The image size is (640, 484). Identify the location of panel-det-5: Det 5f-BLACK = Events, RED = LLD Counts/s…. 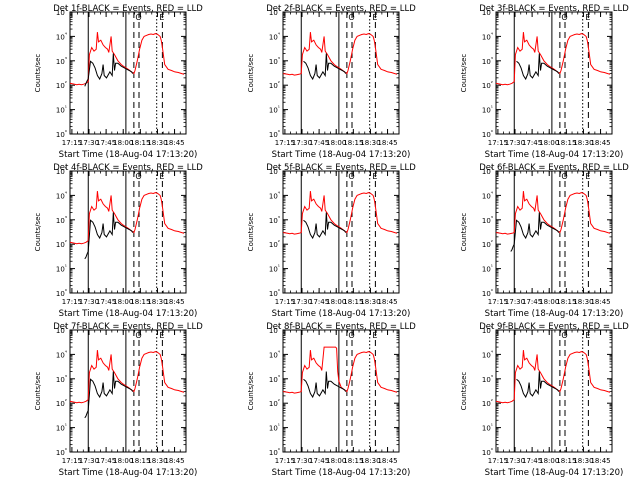
(331, 241).